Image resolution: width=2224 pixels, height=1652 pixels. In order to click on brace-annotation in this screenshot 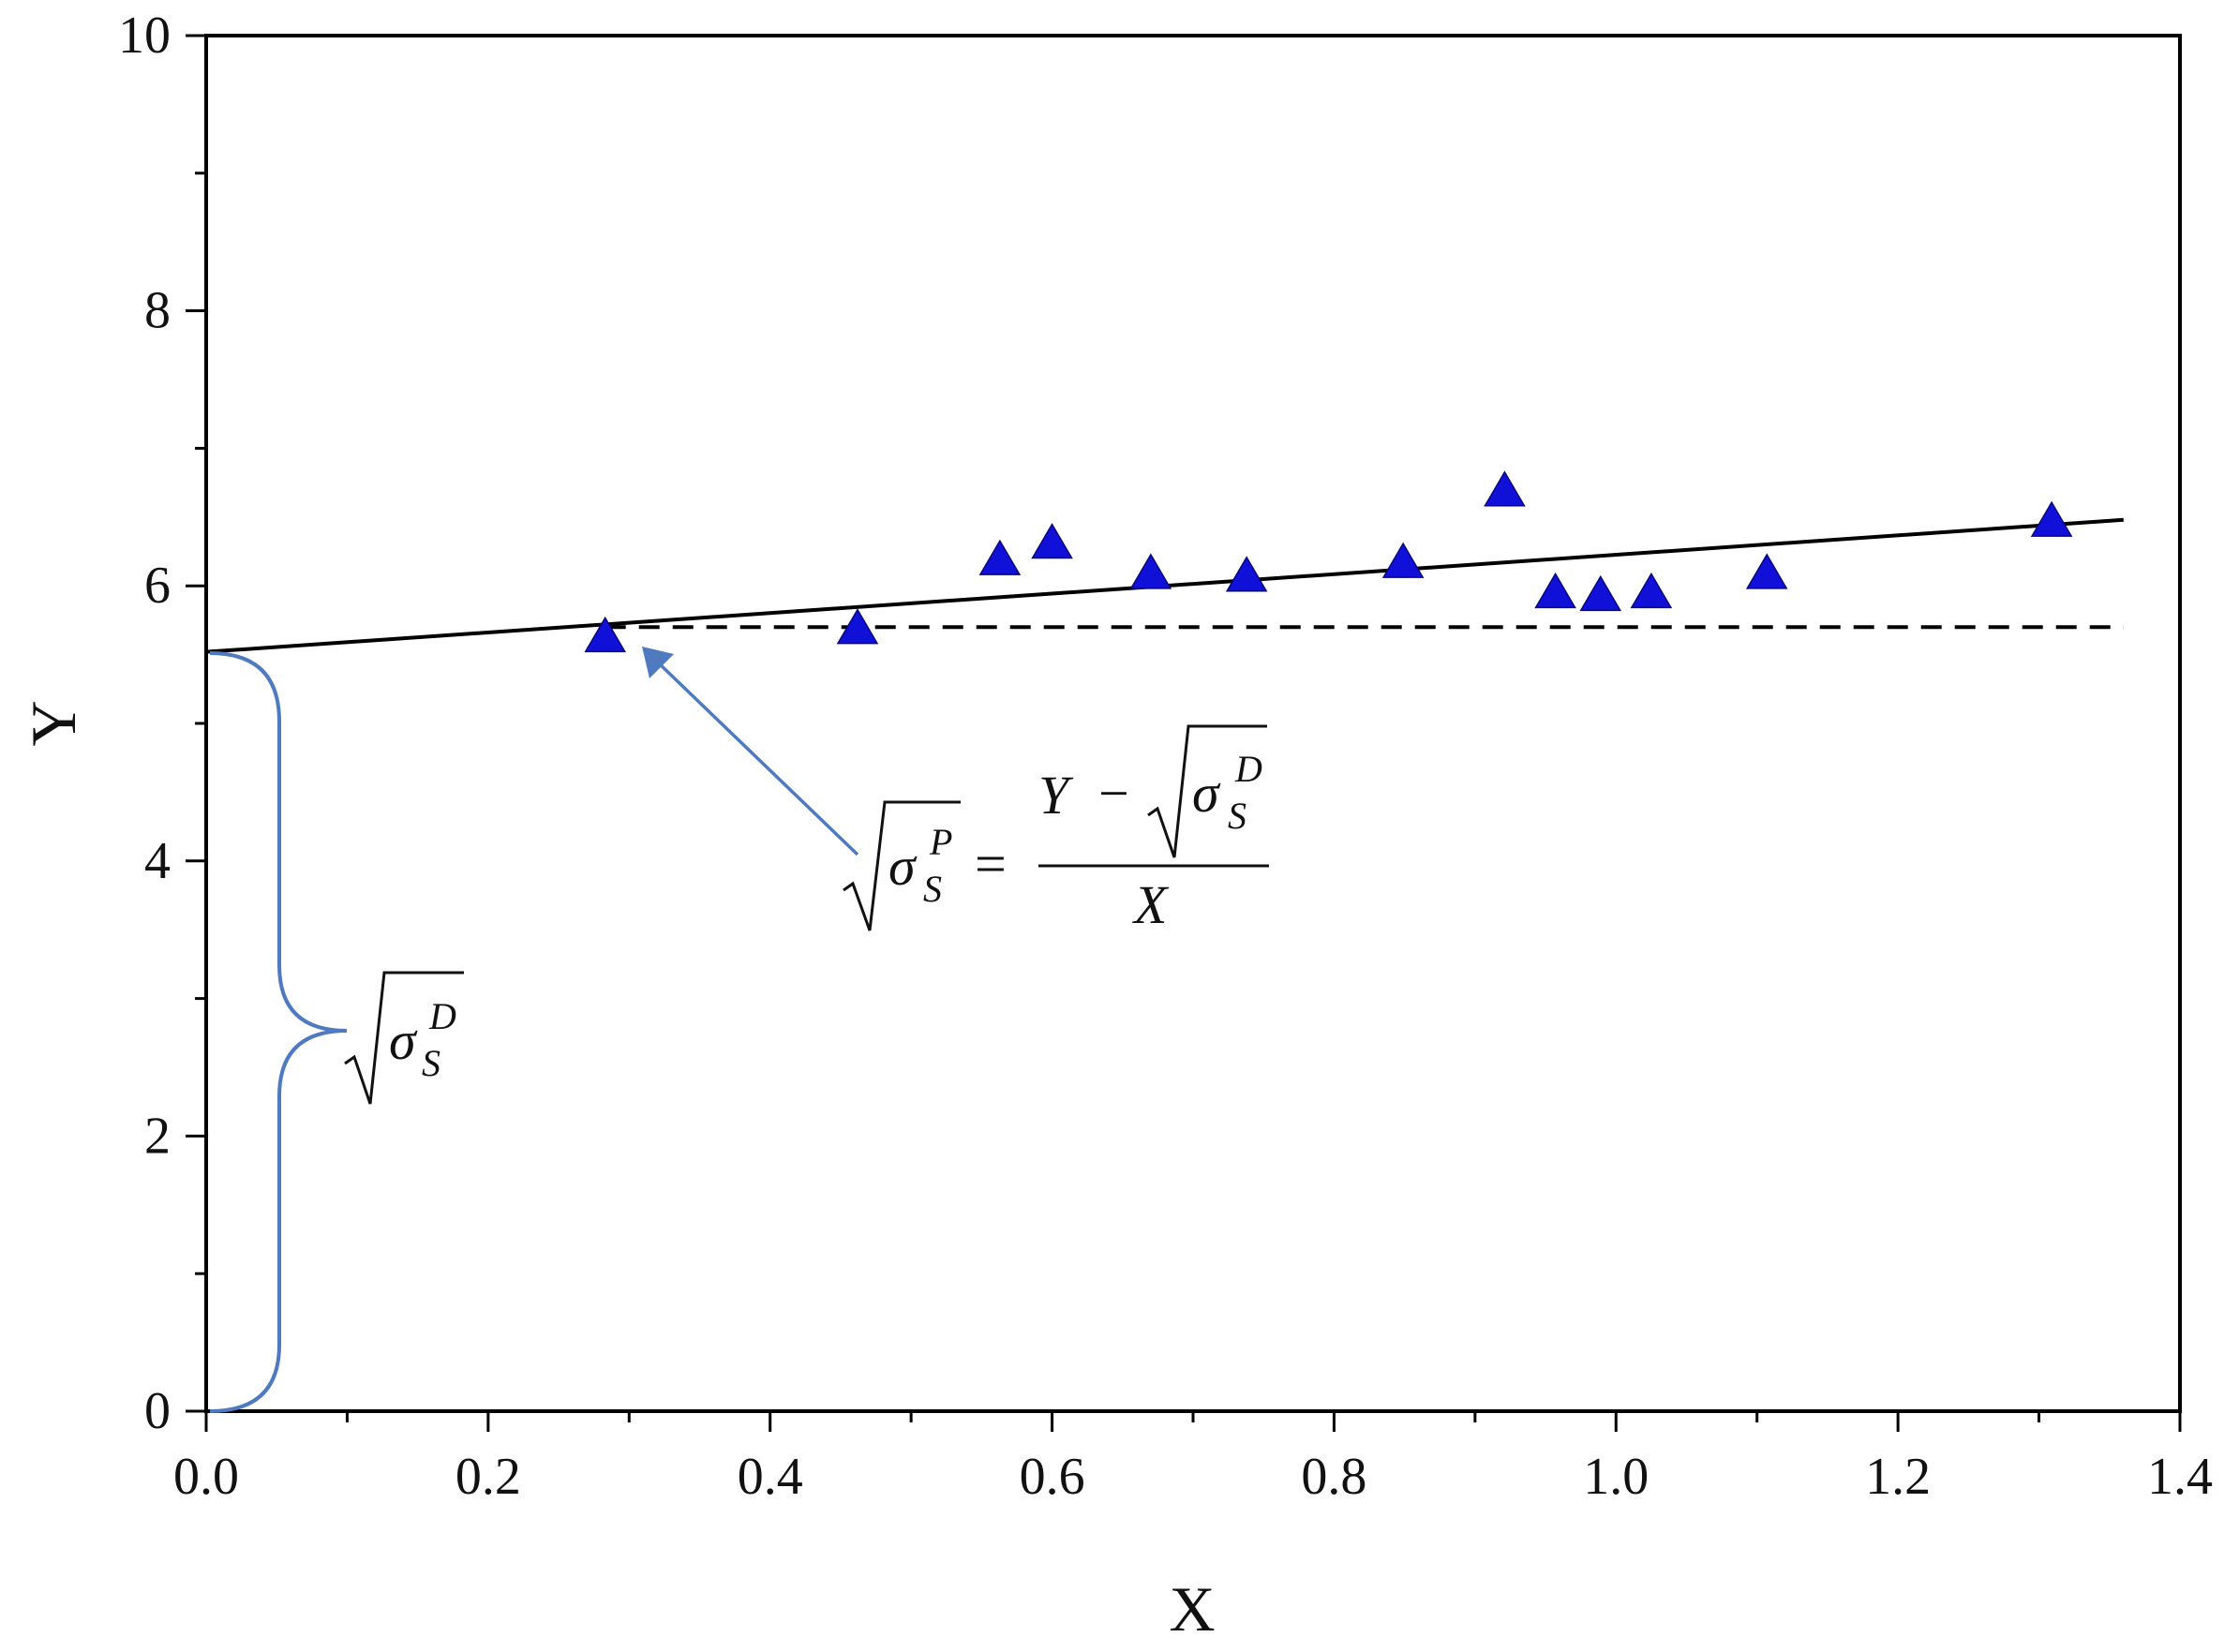, I will do `click(279, 1032)`.